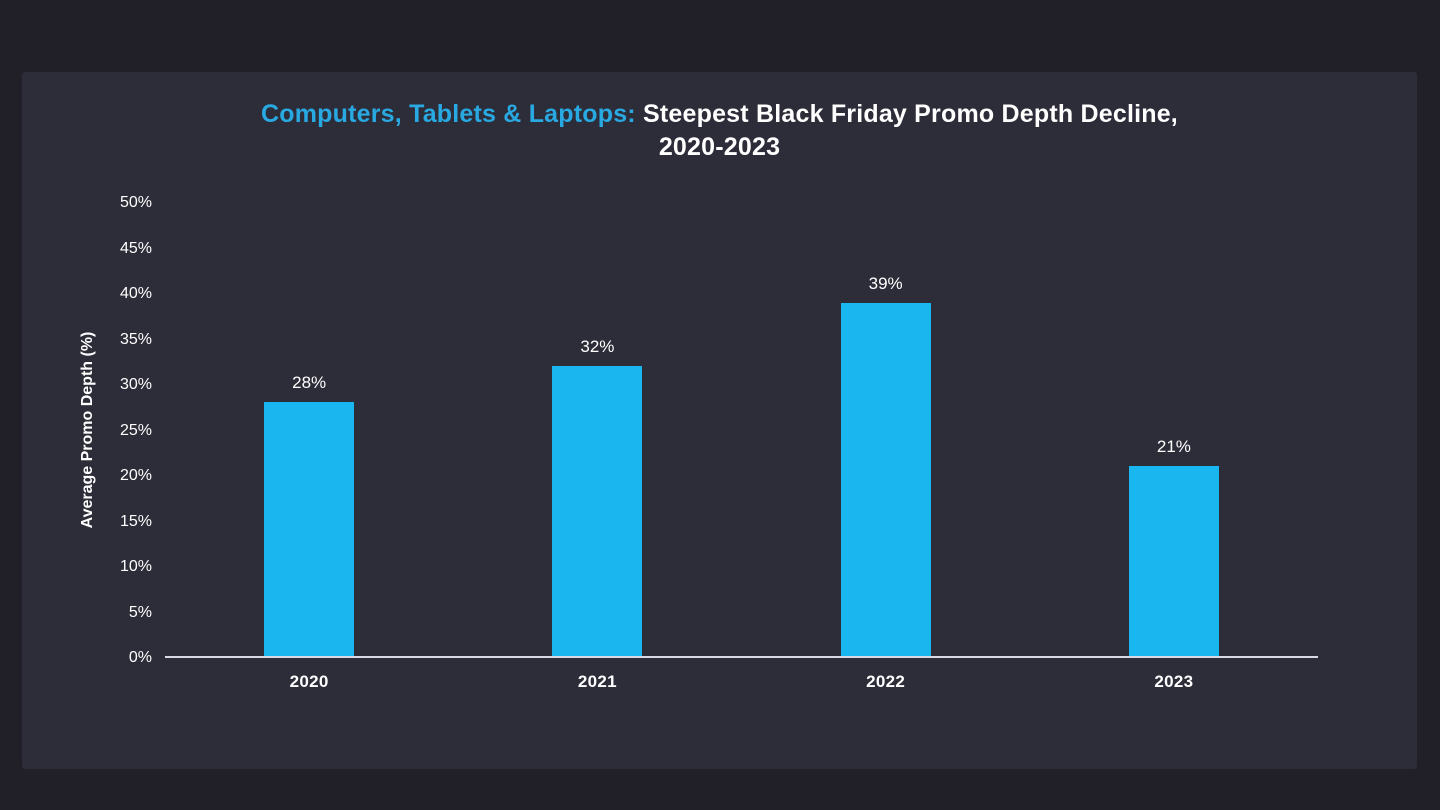 The width and height of the screenshot is (1440, 810). I want to click on bar-group-2020: 28%, so click(309, 429).